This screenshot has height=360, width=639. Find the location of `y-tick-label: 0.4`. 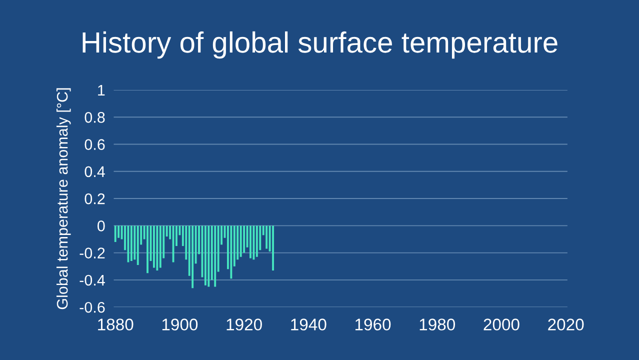

y-tick-label: 0.4 is located at coordinates (94, 172).